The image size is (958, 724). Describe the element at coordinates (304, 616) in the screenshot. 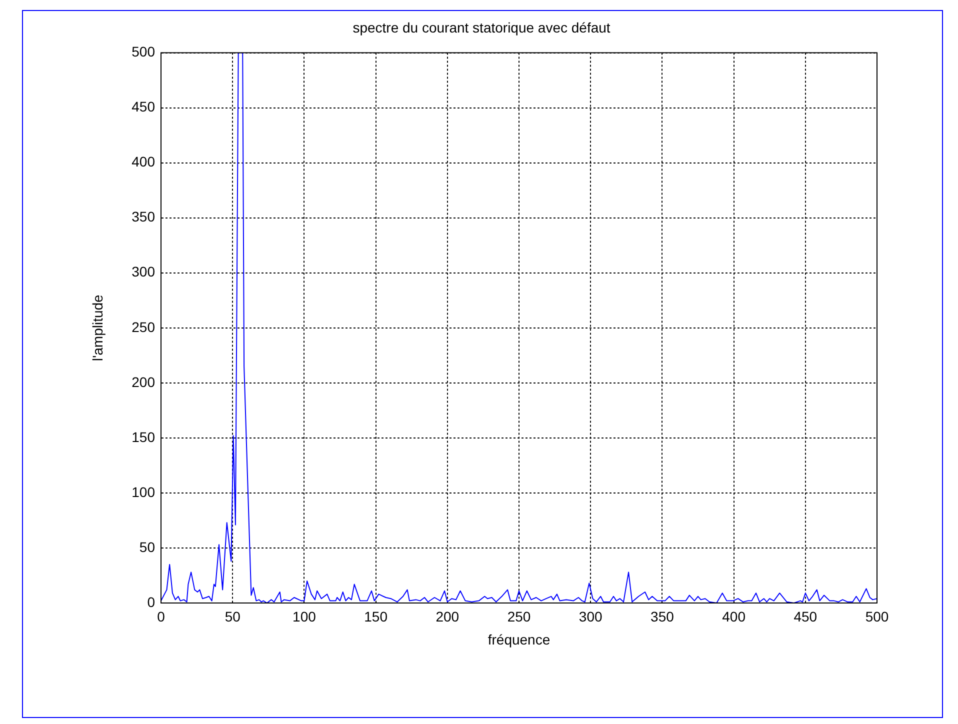

I see `x-tick-label: 100` at that location.